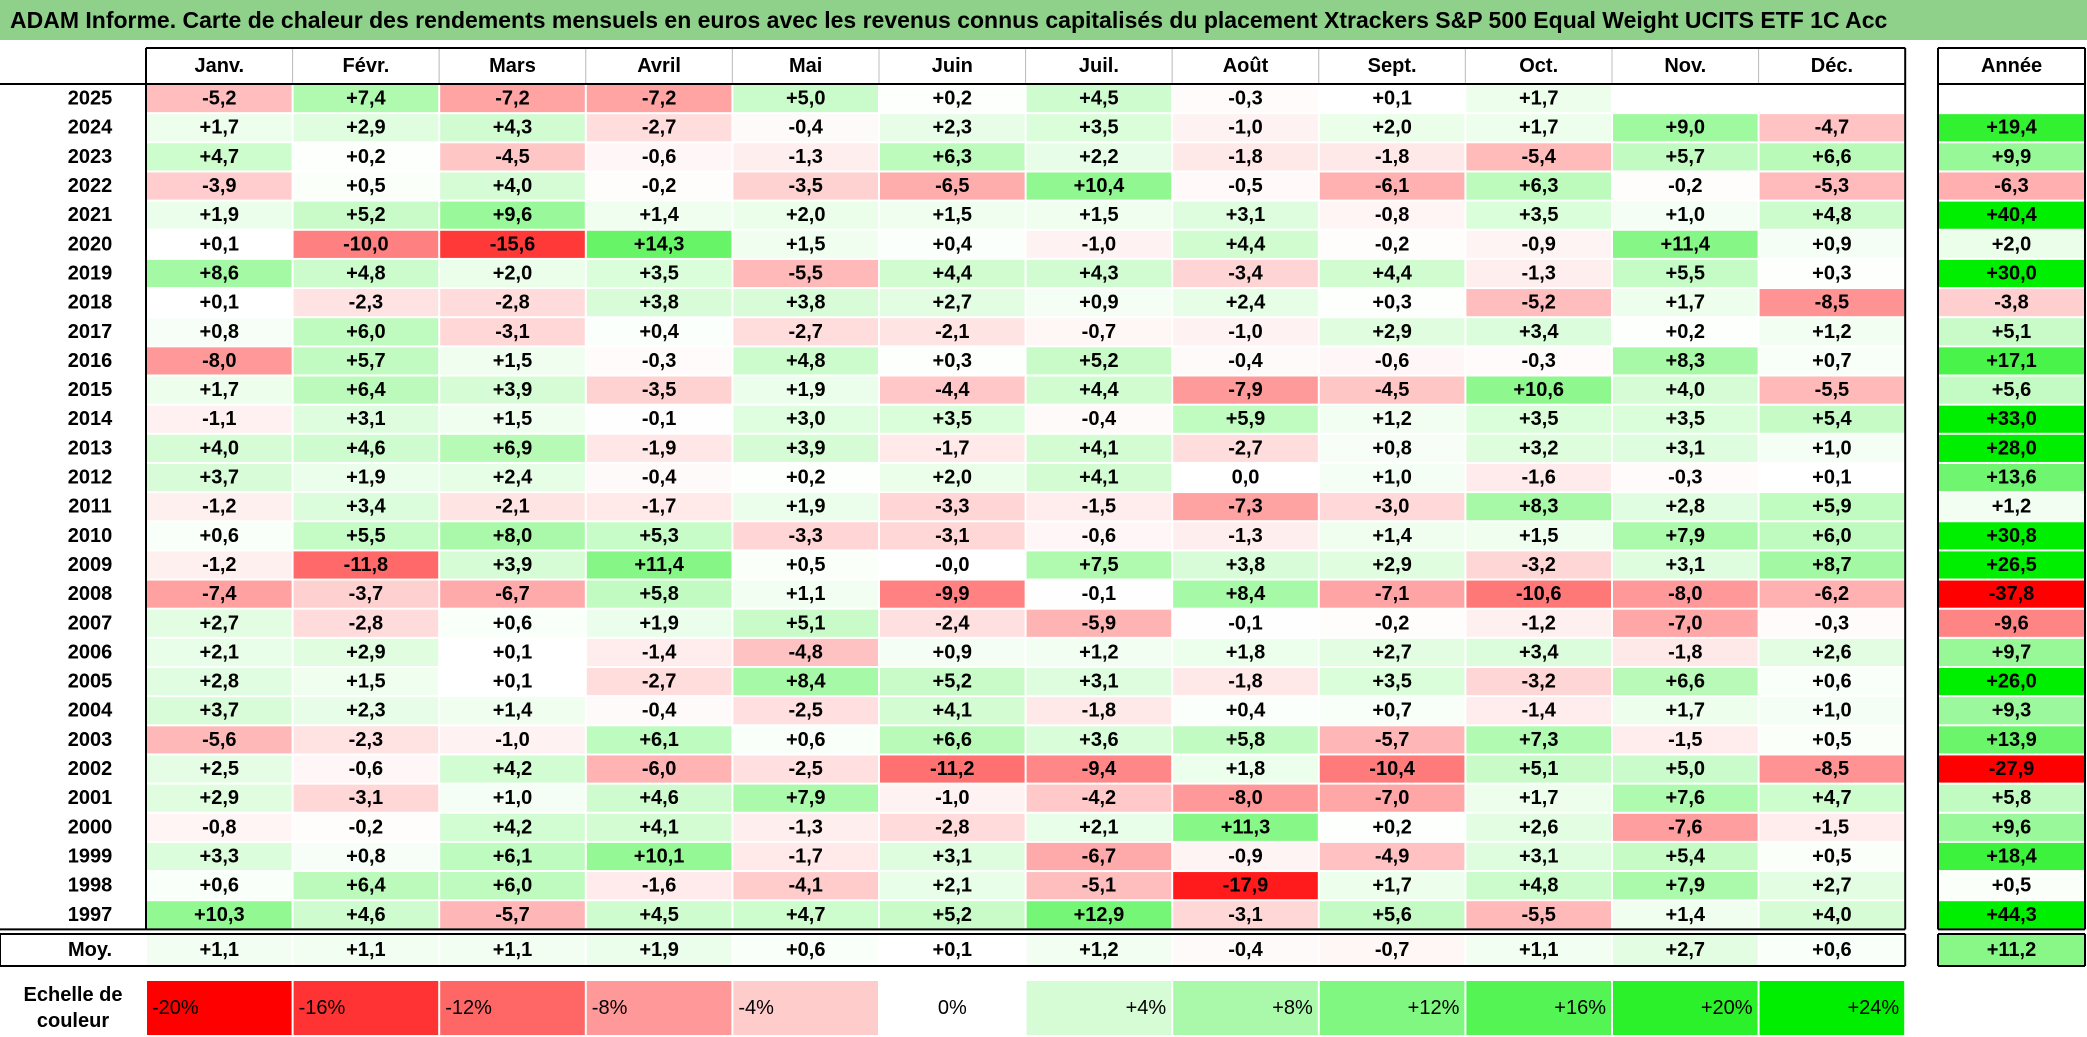 Image resolution: width=2087 pixels, height=1037 pixels. What do you see at coordinates (90, 361) in the screenshot?
I see `year-label: 2016` at bounding box center [90, 361].